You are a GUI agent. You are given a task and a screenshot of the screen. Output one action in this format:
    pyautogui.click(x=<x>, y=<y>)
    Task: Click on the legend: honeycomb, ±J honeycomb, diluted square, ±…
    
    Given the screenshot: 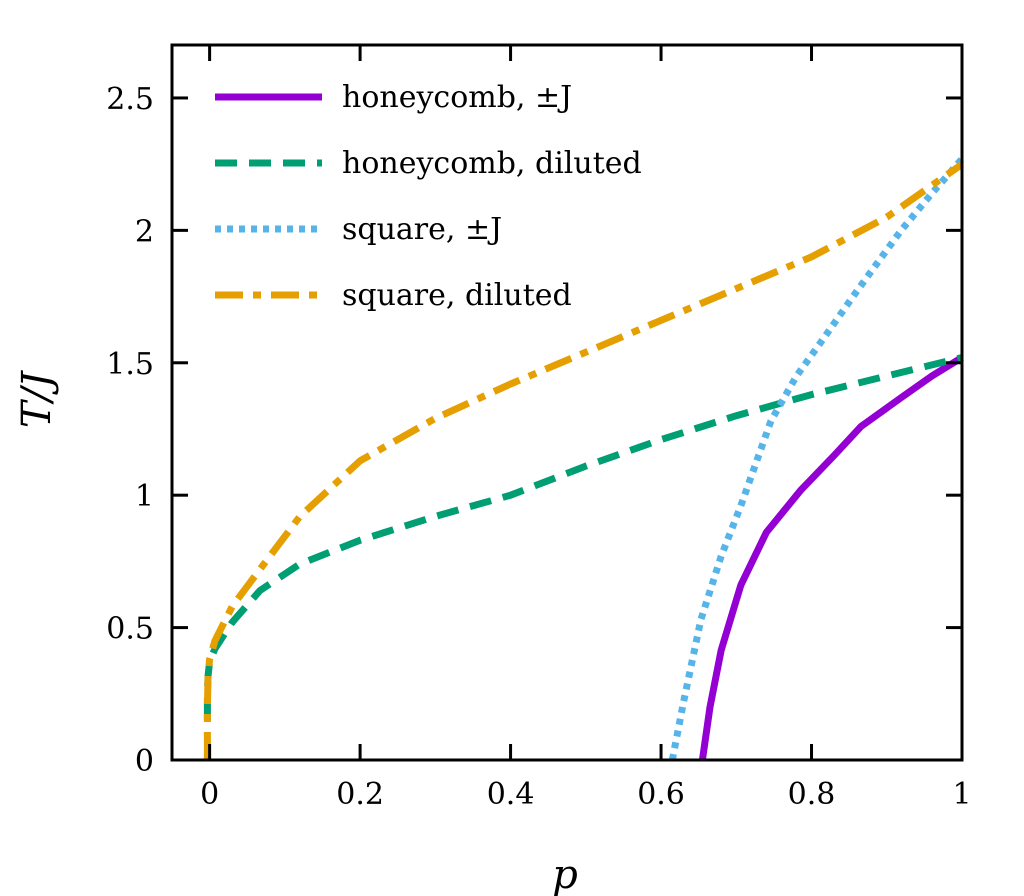 What is the action you would take?
    pyautogui.click(x=428, y=196)
    